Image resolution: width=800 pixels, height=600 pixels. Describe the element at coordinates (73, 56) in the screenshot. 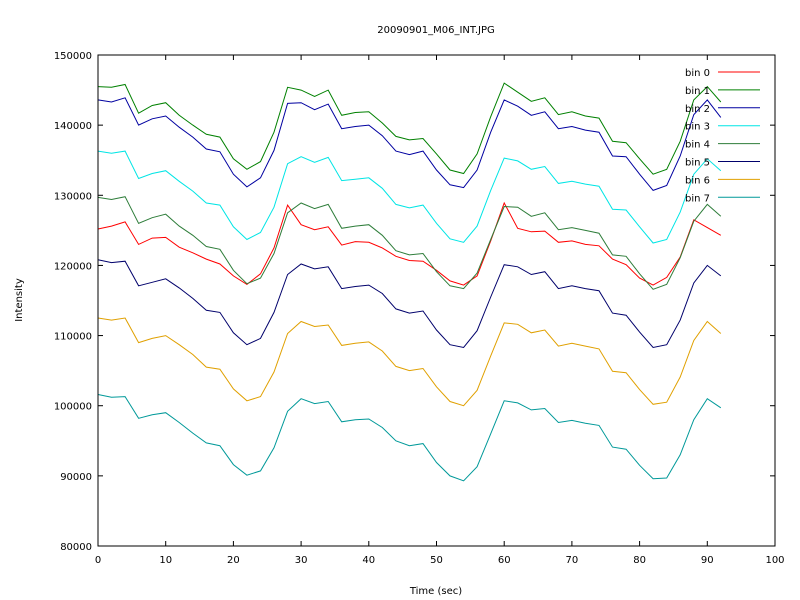

I see `y-tick-label: 150000` at that location.